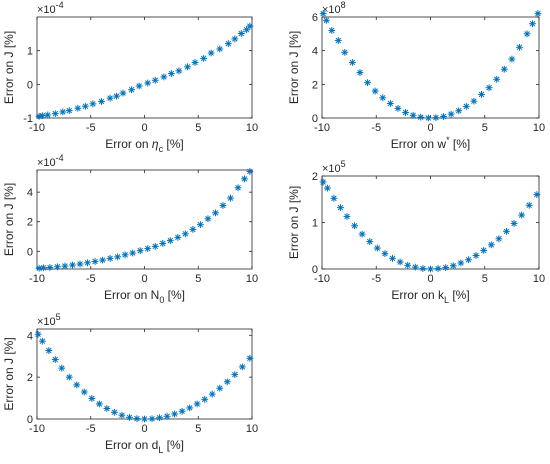 This screenshot has width=550, height=464. Describe the element at coordinates (315, 224) in the screenshot. I see `y-tick-label: 1` at that location.